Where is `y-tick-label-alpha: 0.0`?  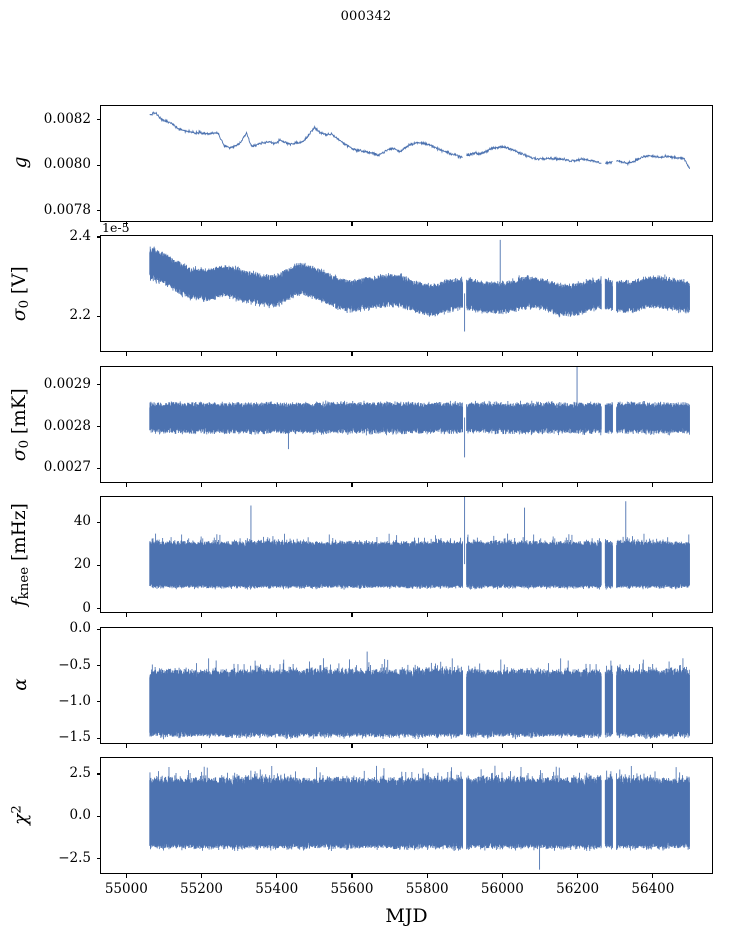
y-tick-label-alpha: 0.0 is located at coordinates (80, 628).